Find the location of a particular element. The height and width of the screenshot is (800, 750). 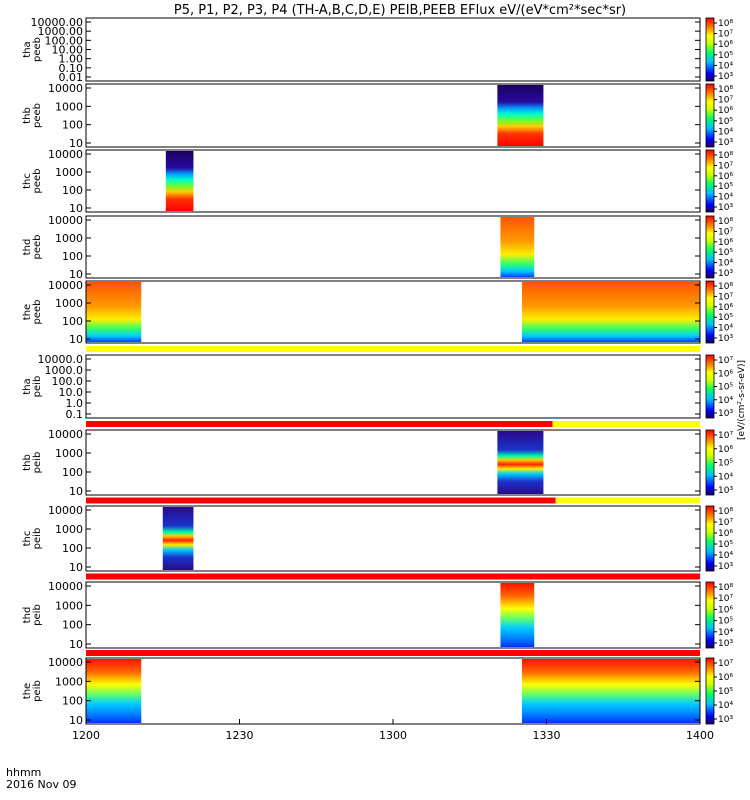

x-tick-label: 1230 is located at coordinates (240, 735).